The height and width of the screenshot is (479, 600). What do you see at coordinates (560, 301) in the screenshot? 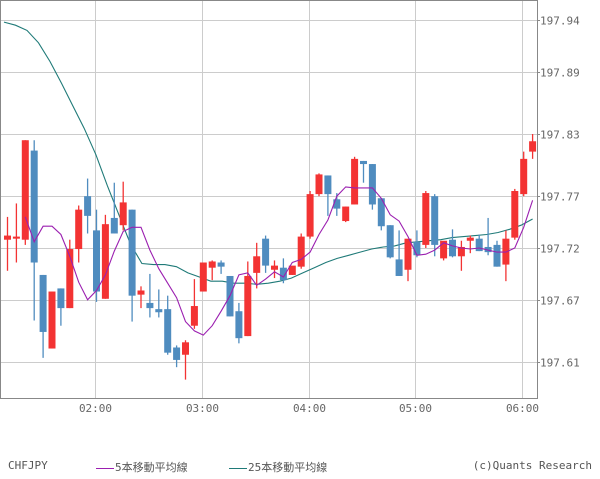
I see `y-tick-label: 197.67` at bounding box center [560, 301].